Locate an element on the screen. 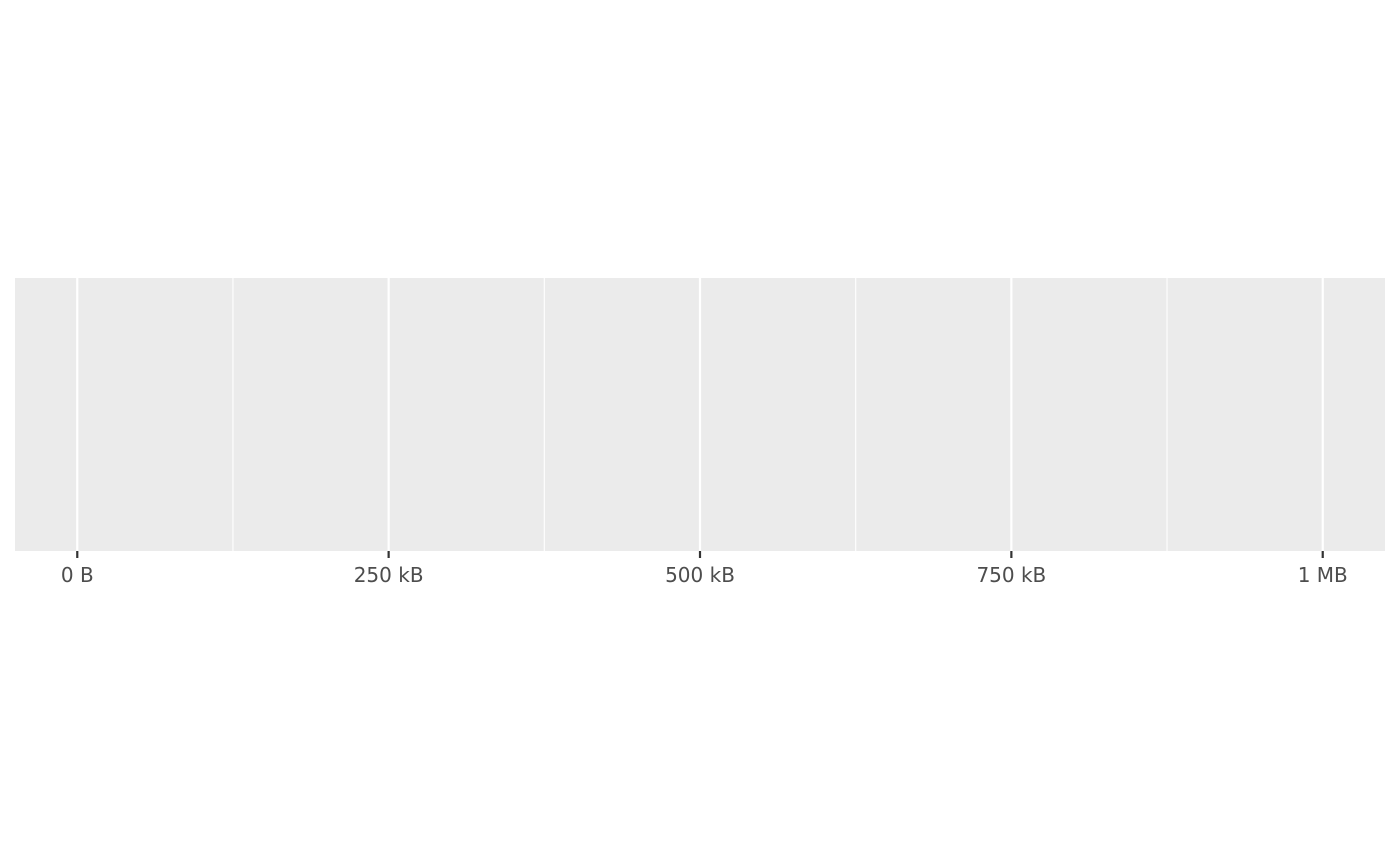 The image size is (1400, 866). x-tick-label: 0 B is located at coordinates (77, 575).